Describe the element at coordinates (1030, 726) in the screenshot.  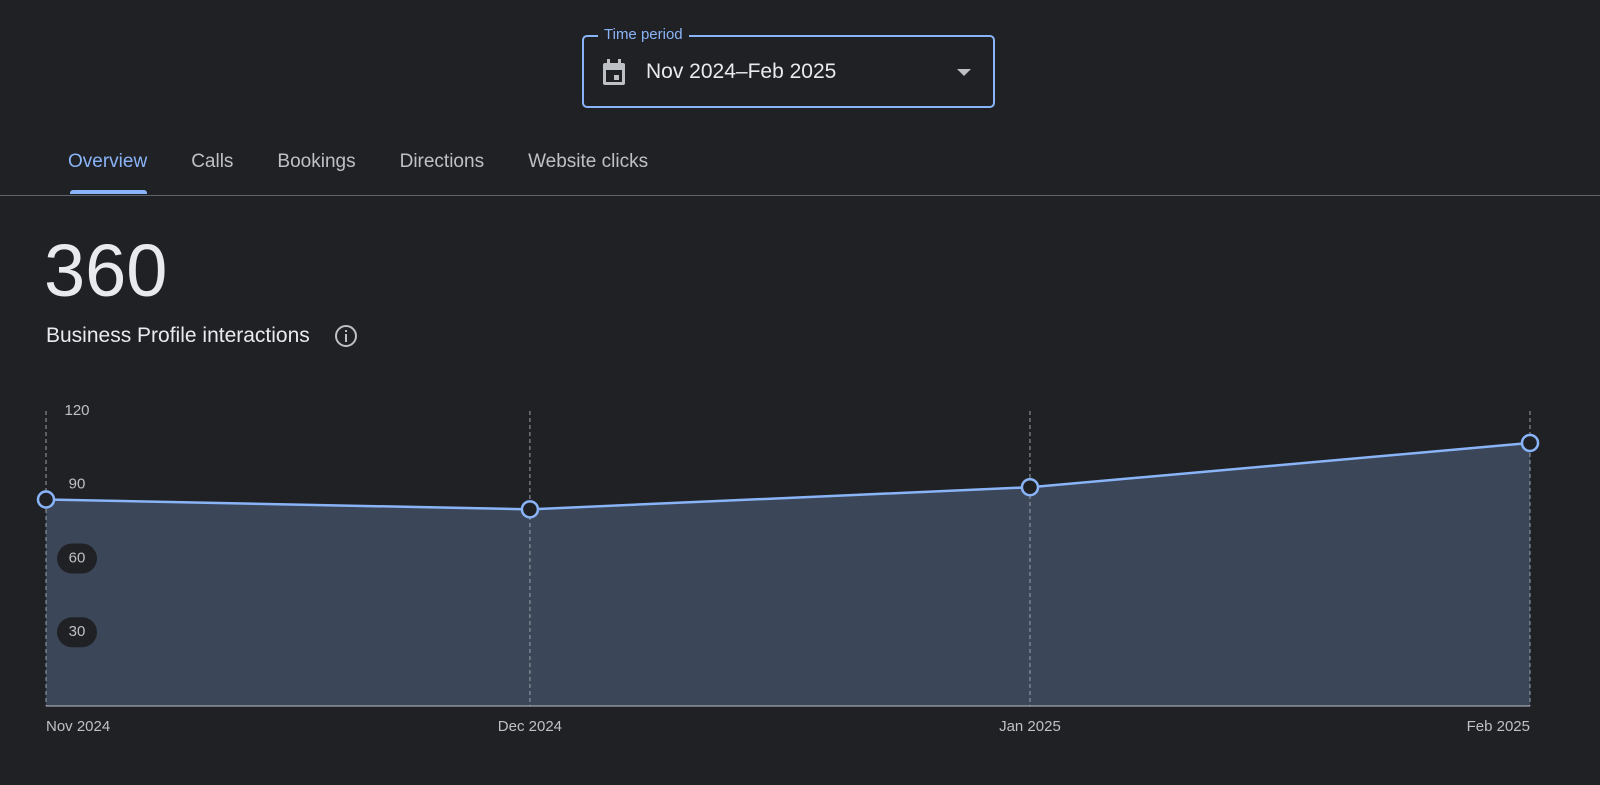
I see `x-tick-label: Jan 2025` at that location.